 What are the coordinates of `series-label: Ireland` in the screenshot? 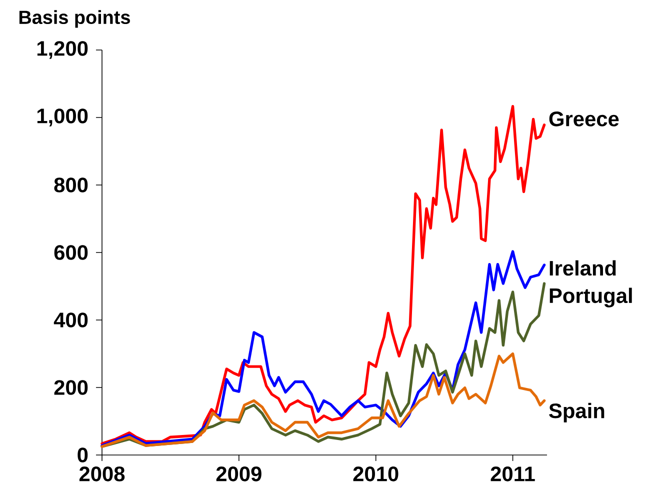 It's located at (583, 268).